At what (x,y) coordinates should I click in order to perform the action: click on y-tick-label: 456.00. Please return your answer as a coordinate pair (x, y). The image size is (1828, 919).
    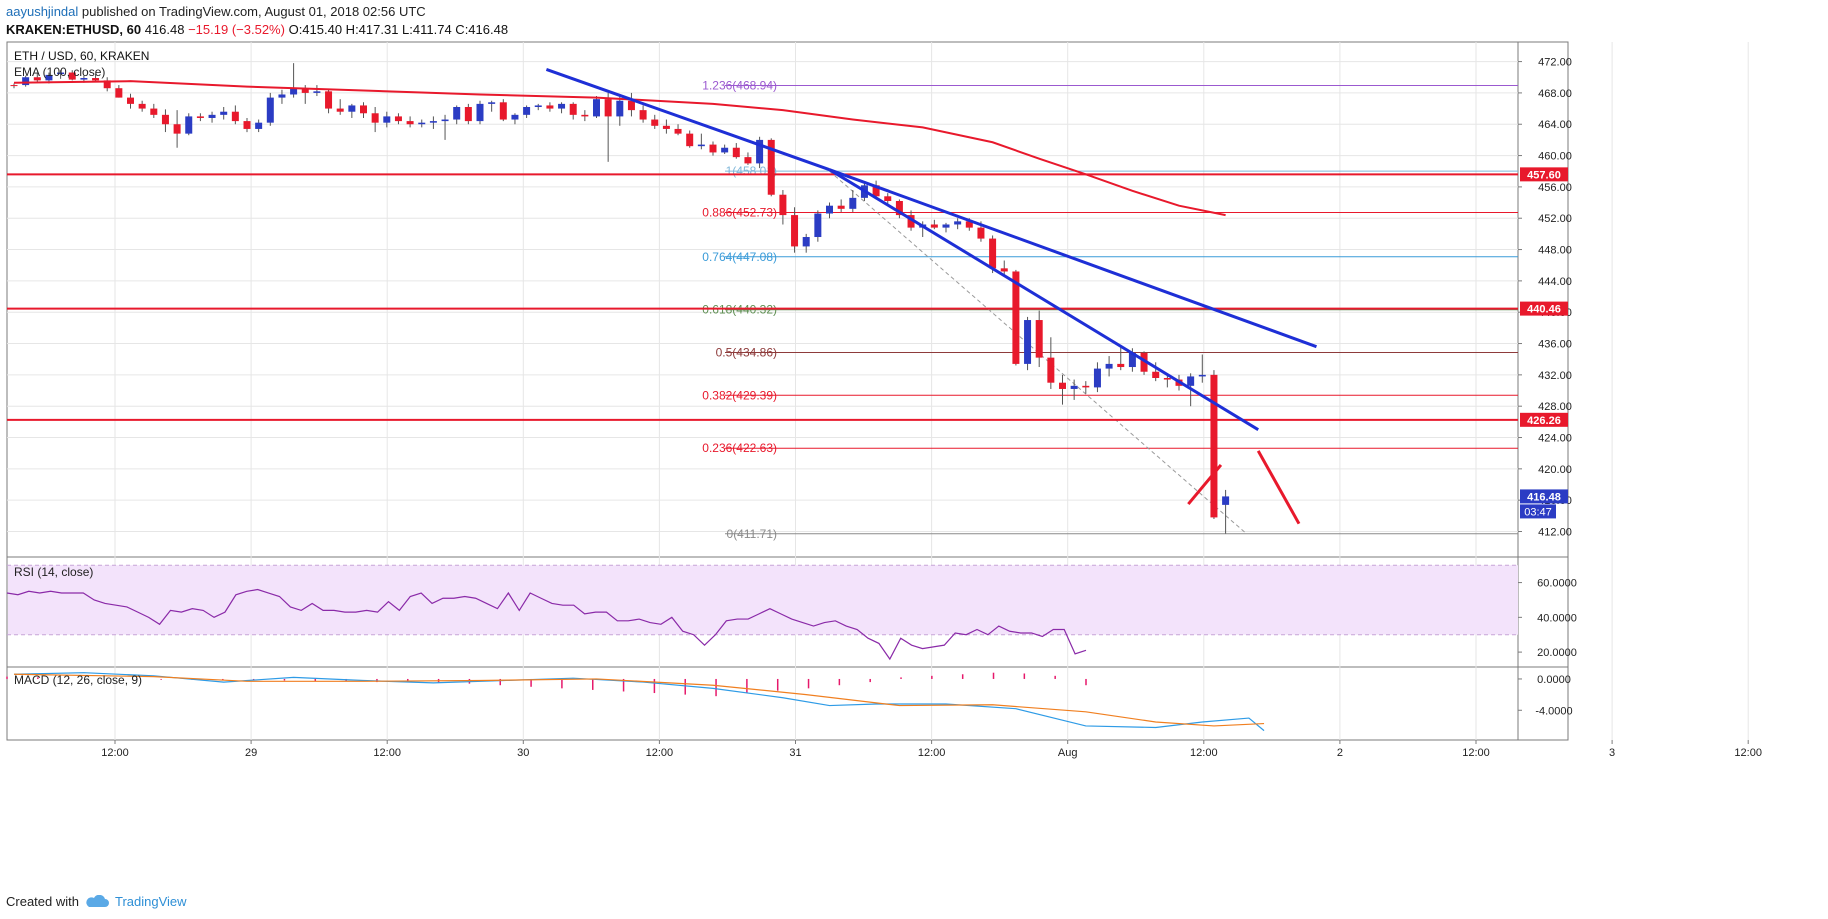
    Looking at the image, I should click on (1555, 188).